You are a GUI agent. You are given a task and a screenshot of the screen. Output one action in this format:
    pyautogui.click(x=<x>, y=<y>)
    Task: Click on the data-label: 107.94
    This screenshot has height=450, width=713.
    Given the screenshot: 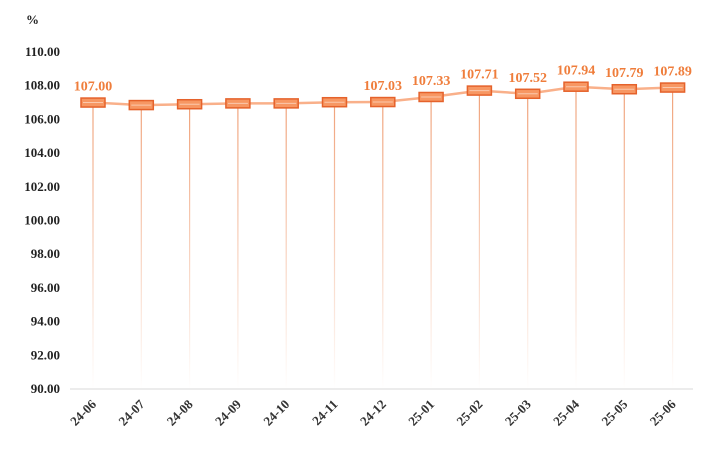 What is the action you would take?
    pyautogui.click(x=576, y=71)
    